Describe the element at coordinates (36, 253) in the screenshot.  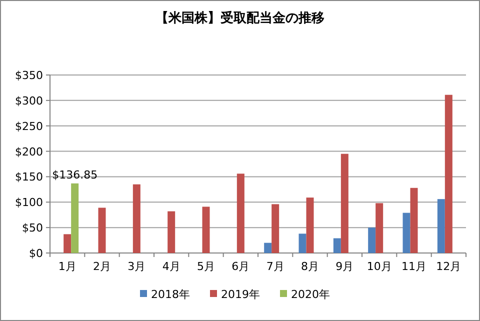
I see `y-tick-label: $0` at that location.